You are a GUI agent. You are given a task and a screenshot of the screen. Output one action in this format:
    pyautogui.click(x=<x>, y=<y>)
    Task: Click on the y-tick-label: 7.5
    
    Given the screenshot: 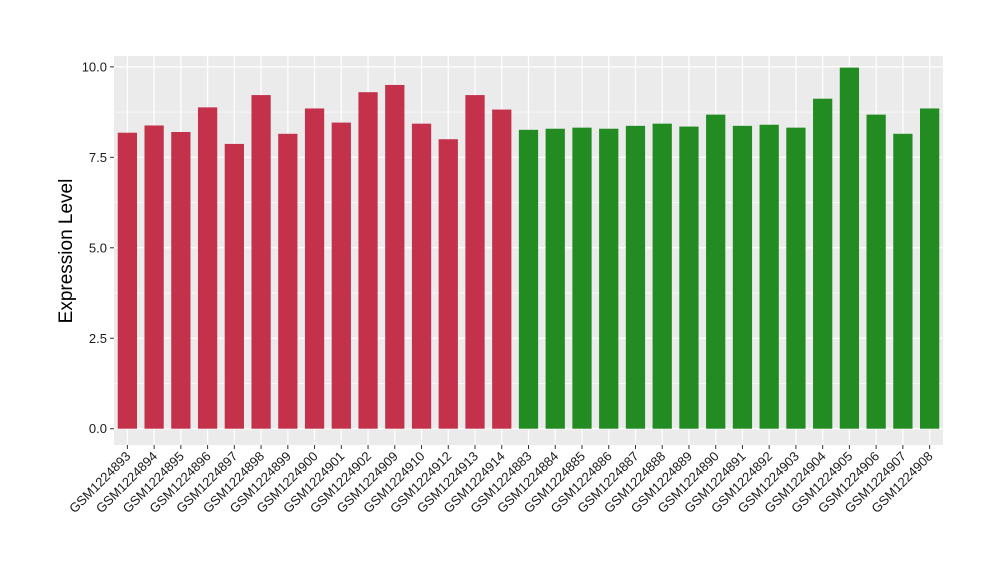 What is the action you would take?
    pyautogui.click(x=98, y=157)
    